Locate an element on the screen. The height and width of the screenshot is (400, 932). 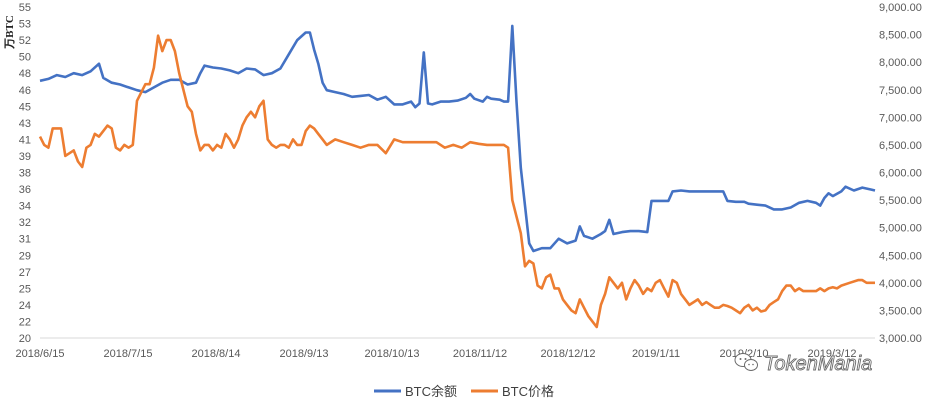
x-tick-label: 2018/11/12 is located at coordinates (480, 354).